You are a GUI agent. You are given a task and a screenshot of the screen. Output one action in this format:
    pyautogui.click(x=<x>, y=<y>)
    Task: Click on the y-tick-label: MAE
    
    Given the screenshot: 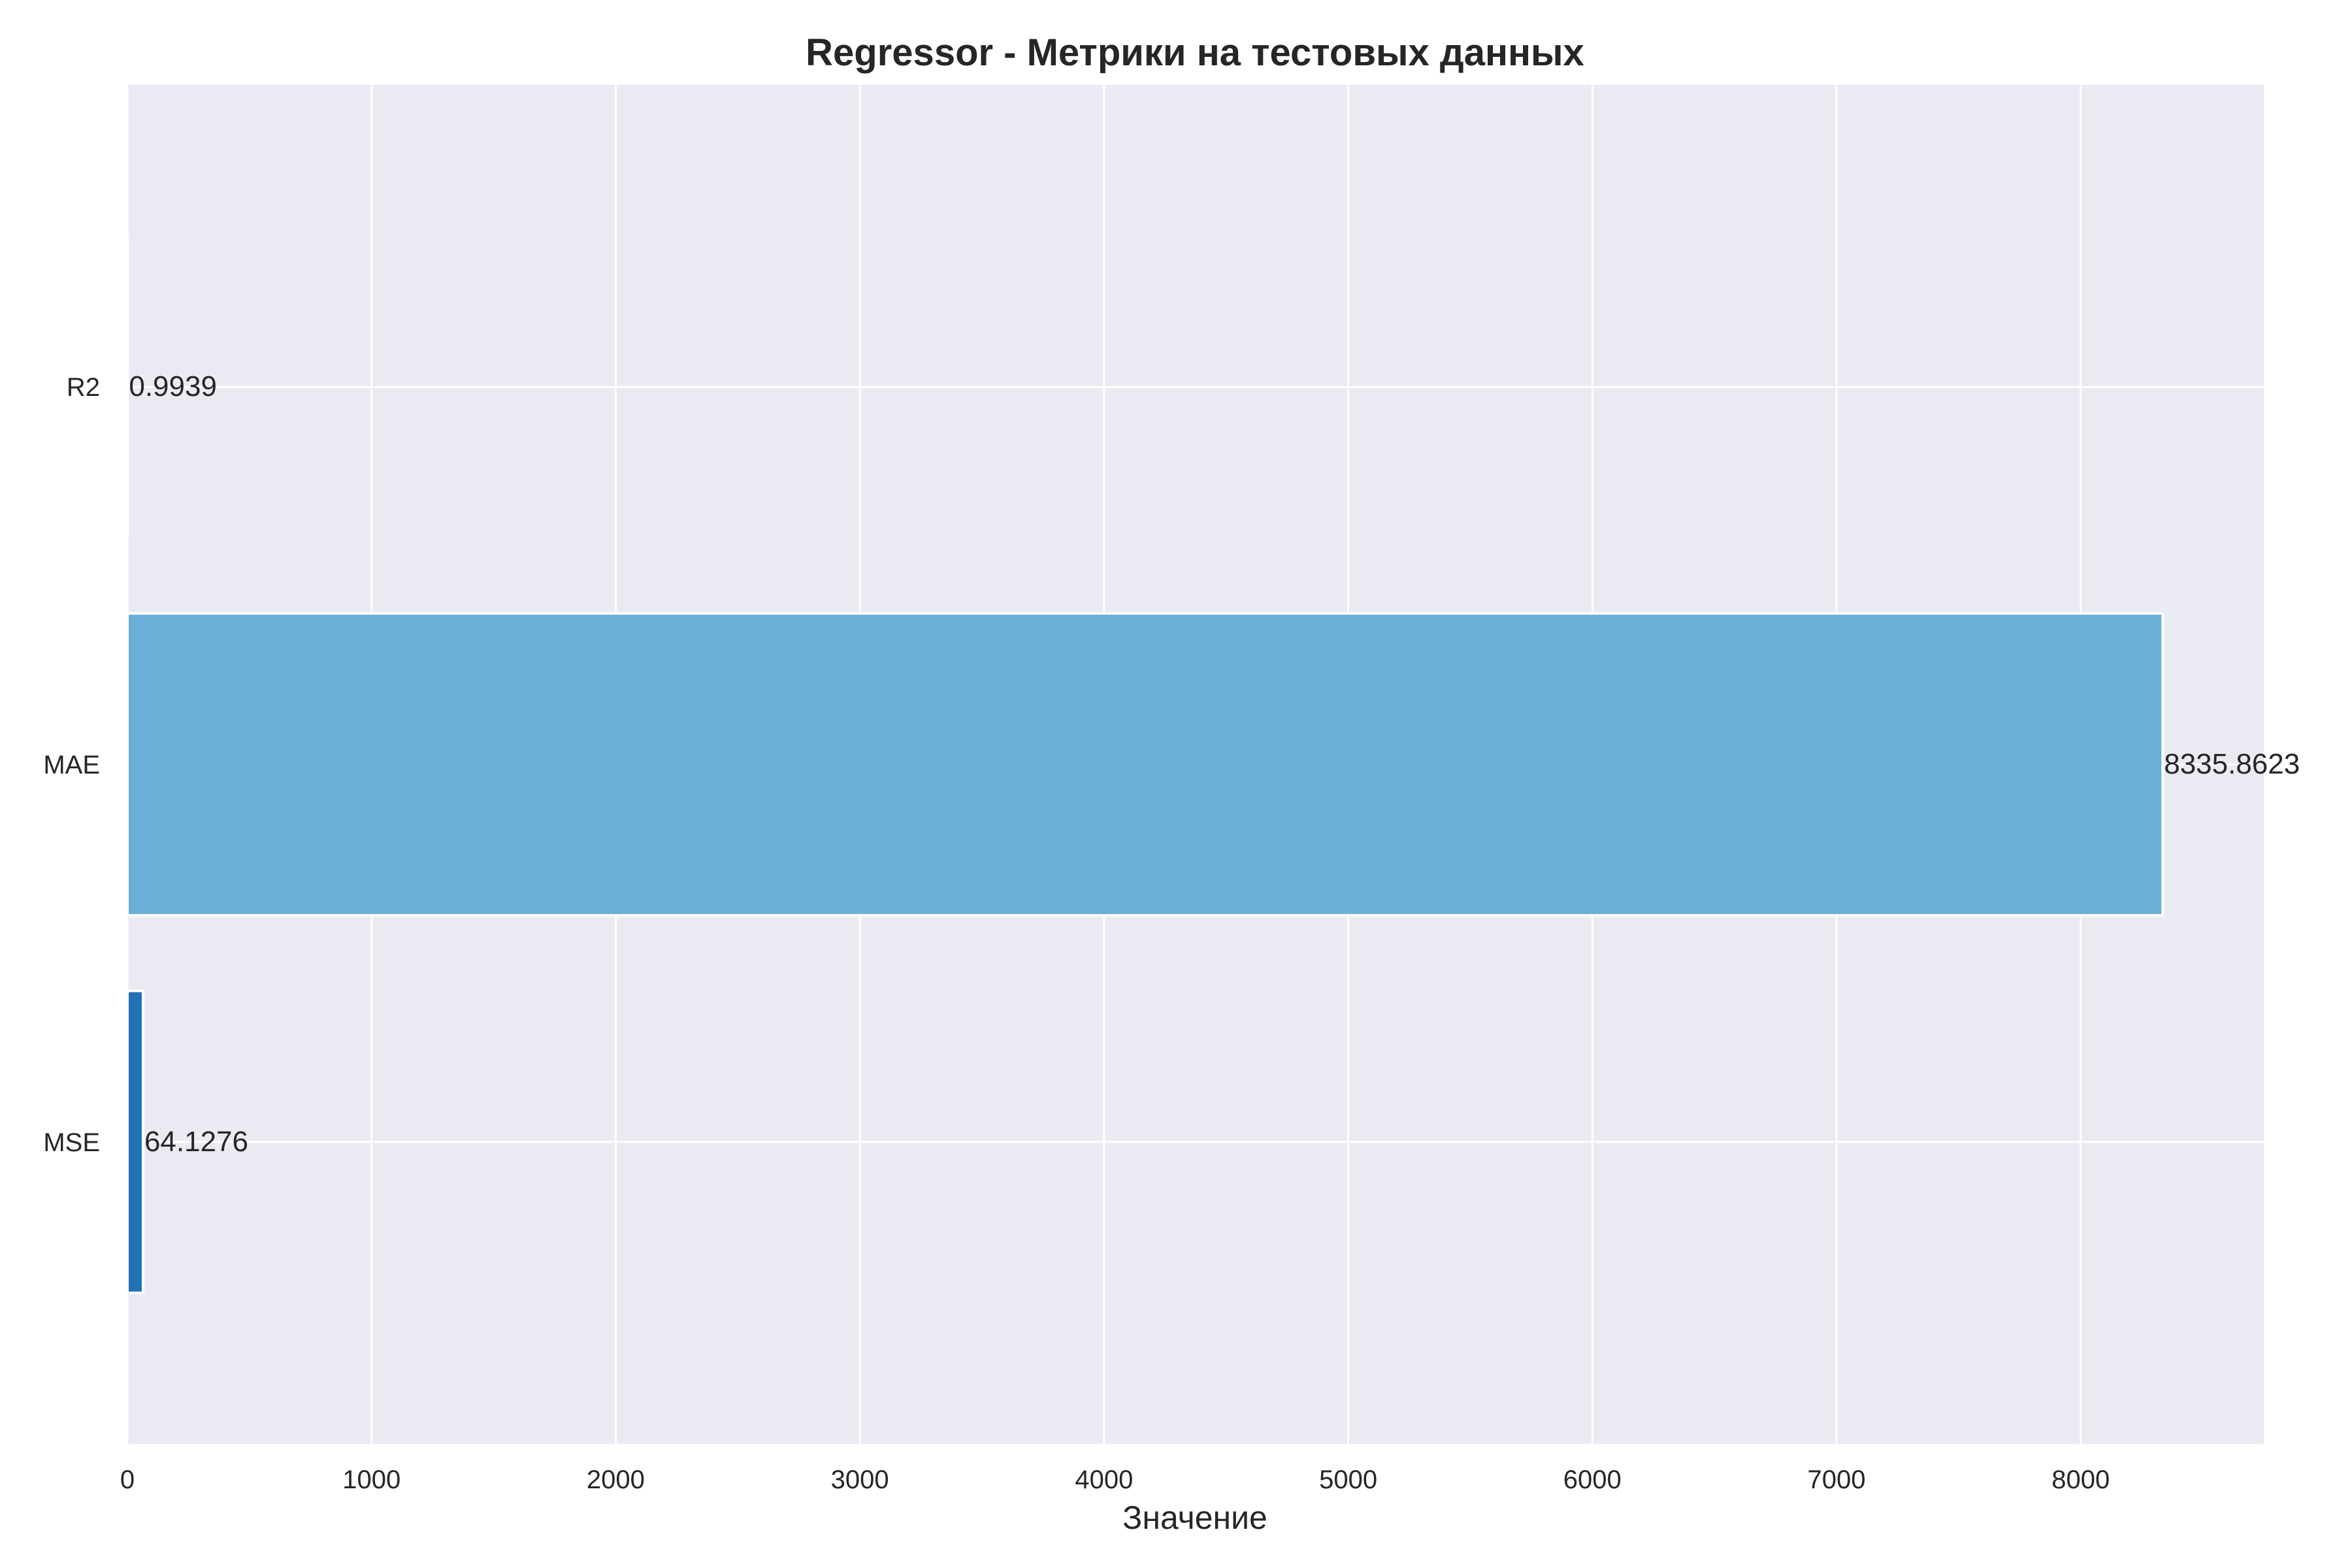 What is the action you would take?
    pyautogui.click(x=71, y=765)
    